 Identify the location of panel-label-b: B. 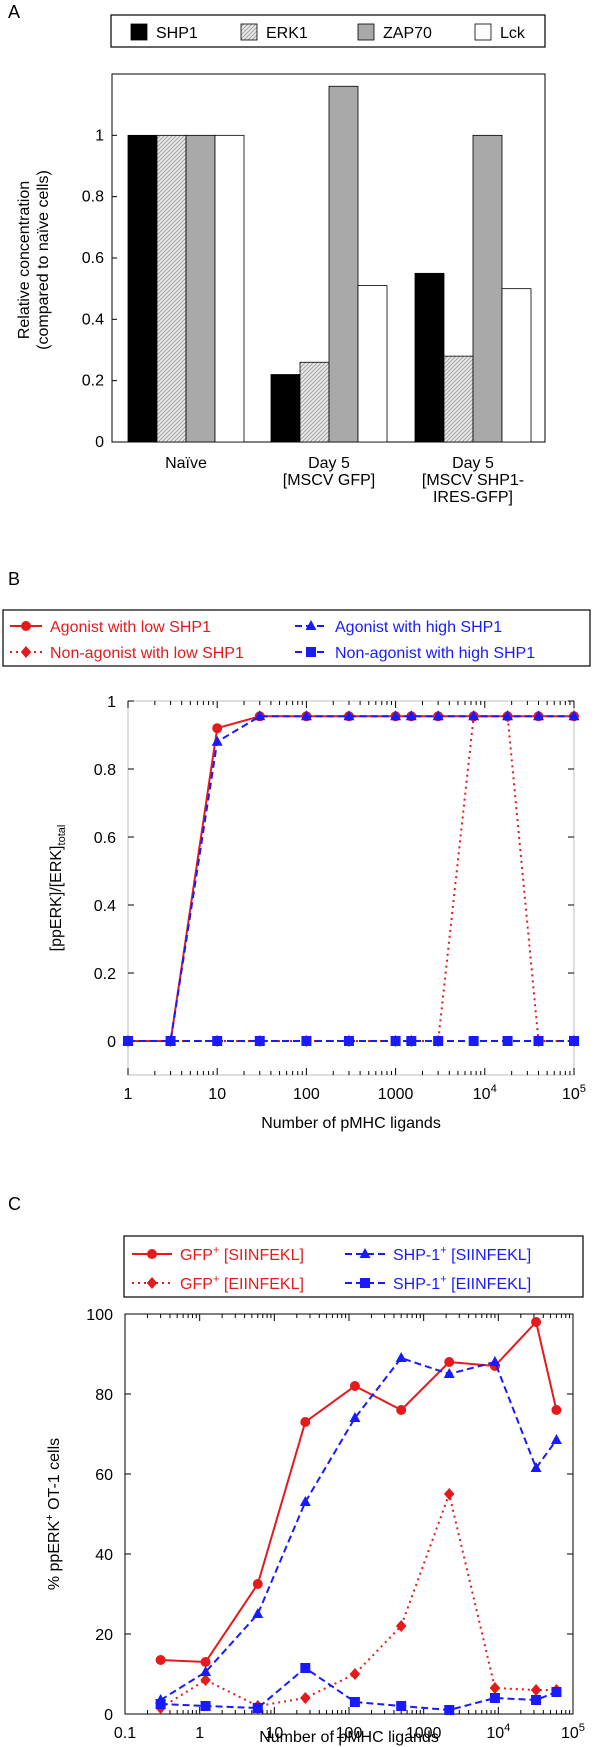
(14, 579).